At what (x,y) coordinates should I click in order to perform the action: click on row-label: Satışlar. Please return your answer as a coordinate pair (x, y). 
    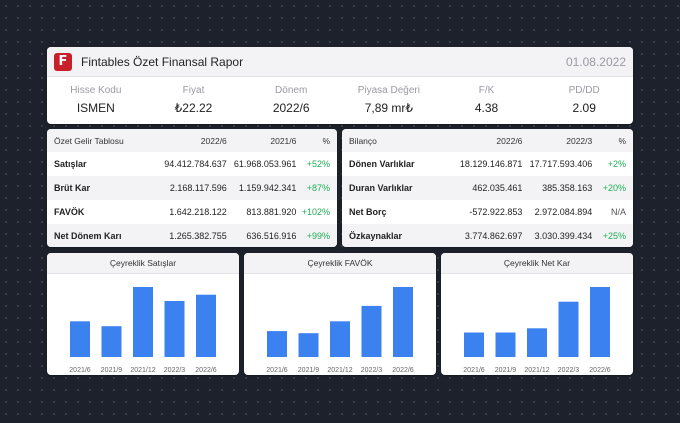
    Looking at the image, I should click on (70, 164).